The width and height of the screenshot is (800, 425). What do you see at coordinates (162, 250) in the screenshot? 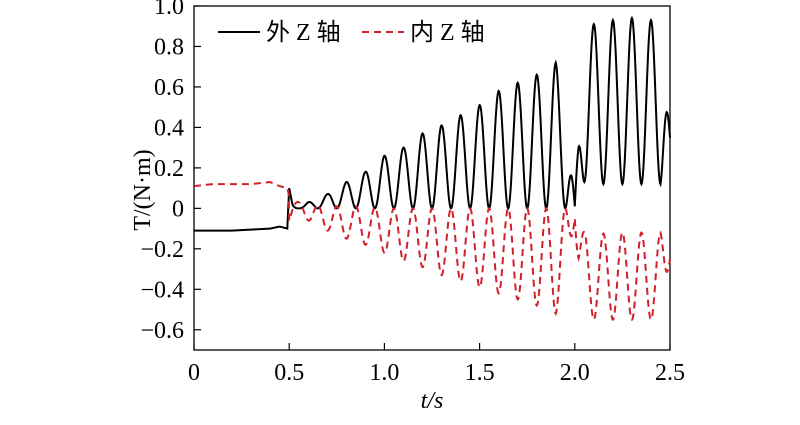
I see `y-tick-label: −0.2` at bounding box center [162, 250].